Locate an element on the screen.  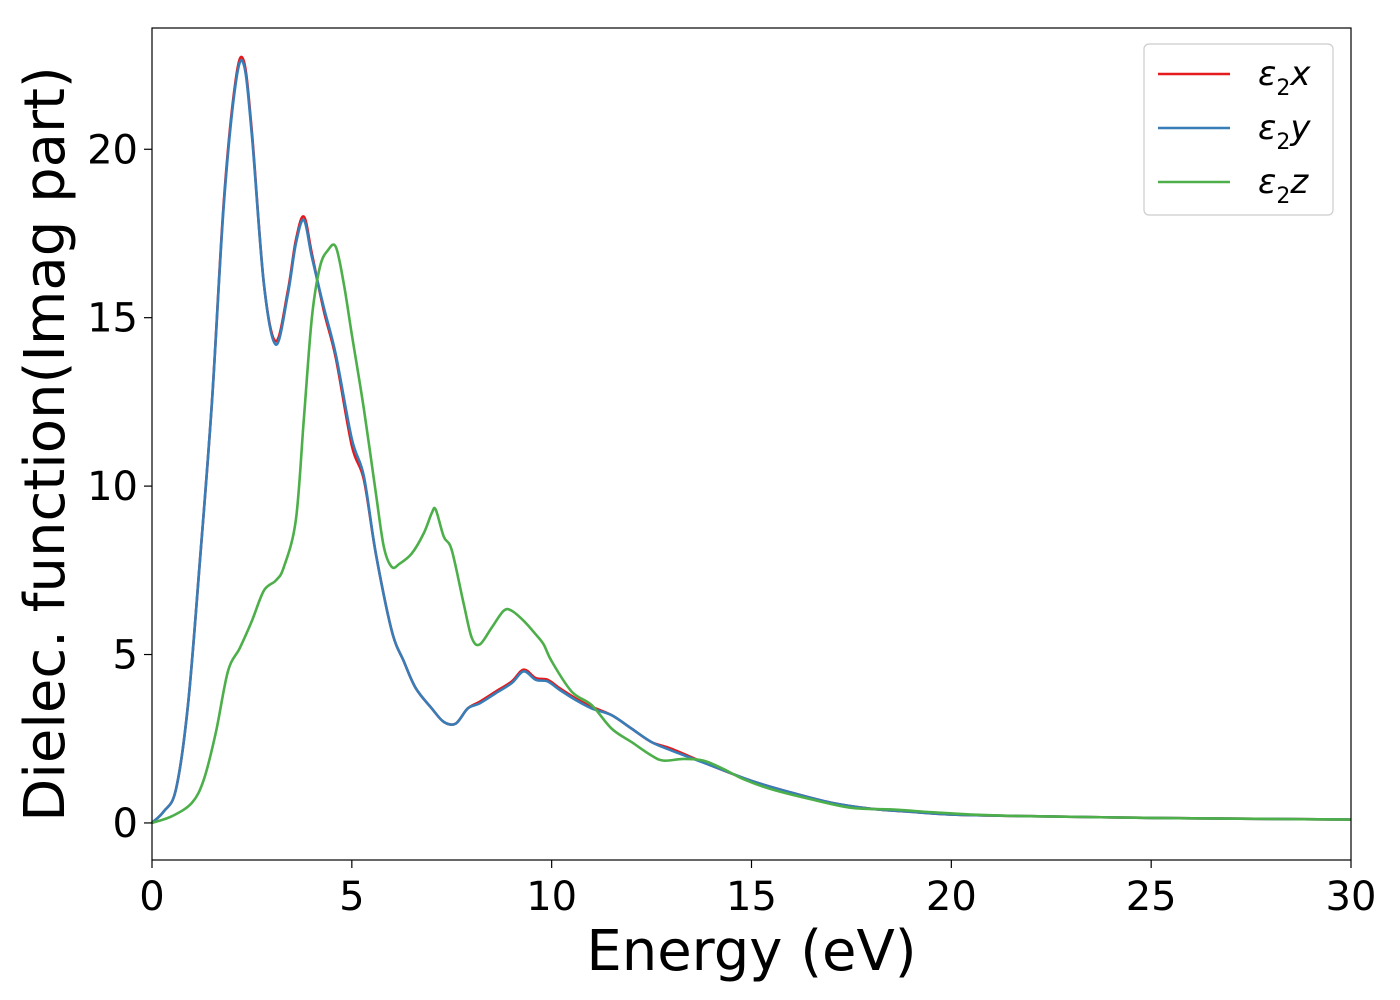
legend-label-z: ε2z is located at coordinates (1283, 185).